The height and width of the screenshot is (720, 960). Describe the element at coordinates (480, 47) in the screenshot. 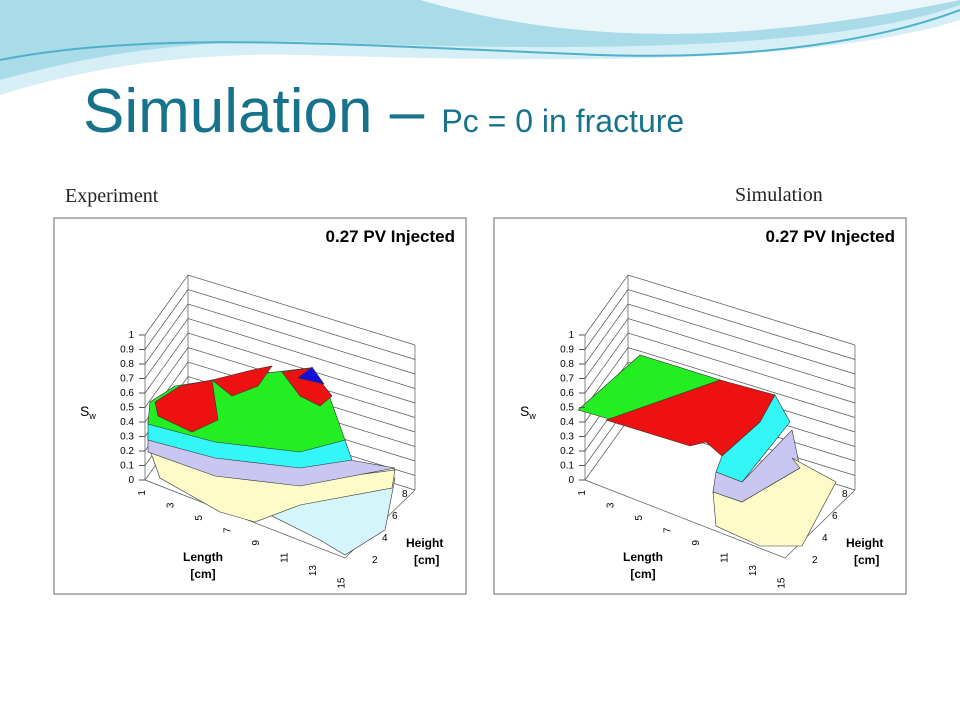

I see `header-waves` at that location.